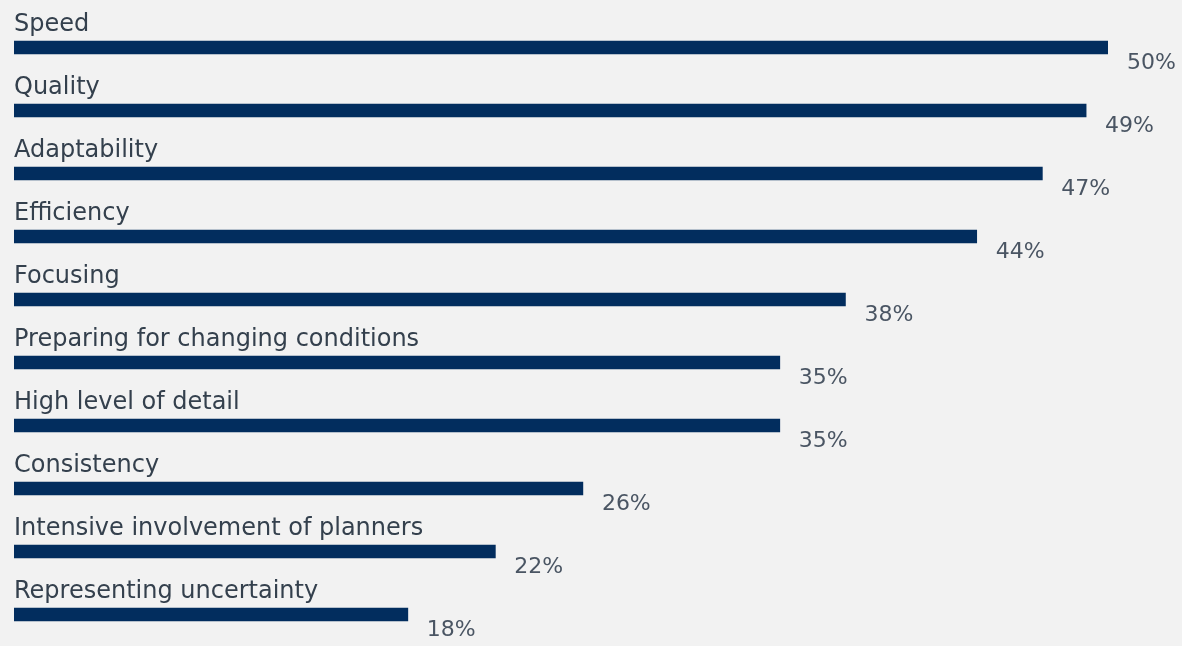 The image size is (1182, 646). I want to click on y-tick-label: Preparing for changing conditions, so click(217, 338).